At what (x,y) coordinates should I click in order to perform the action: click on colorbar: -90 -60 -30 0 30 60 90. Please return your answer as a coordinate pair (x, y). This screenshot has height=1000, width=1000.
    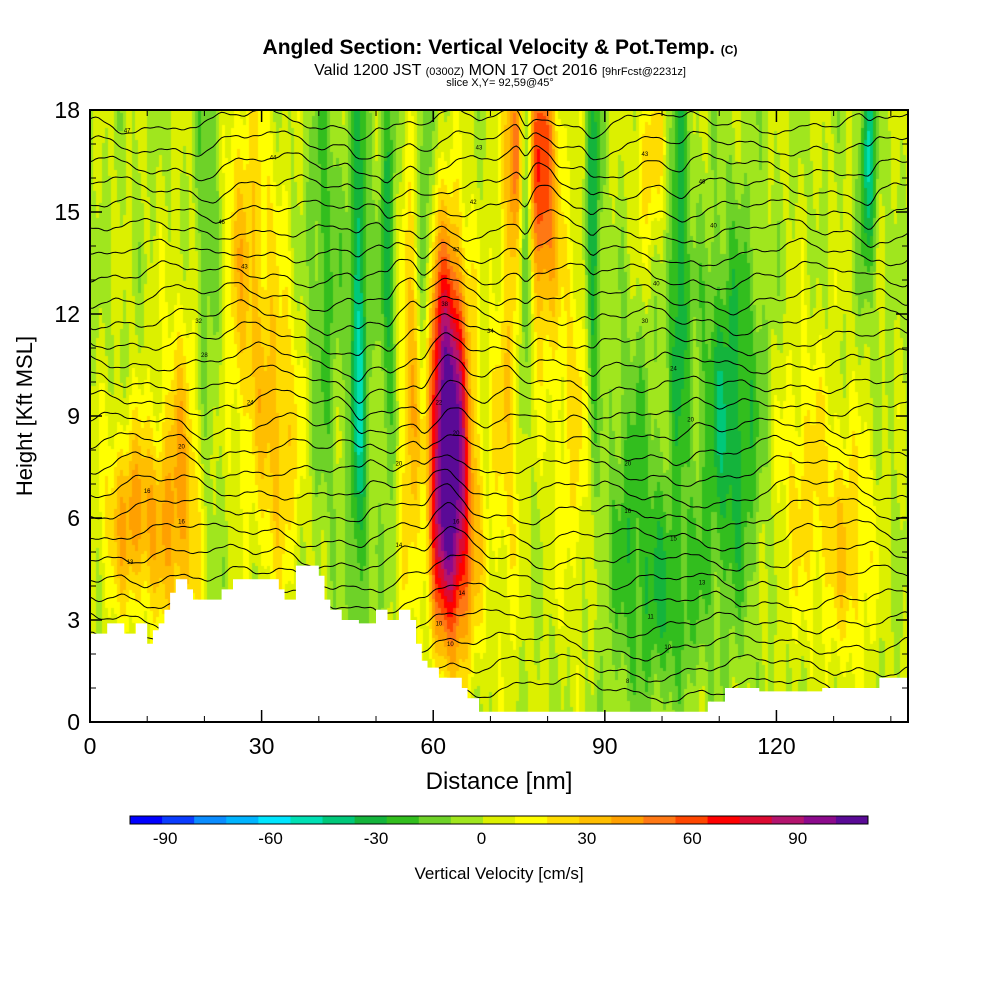
    Looking at the image, I should click on (499, 831).